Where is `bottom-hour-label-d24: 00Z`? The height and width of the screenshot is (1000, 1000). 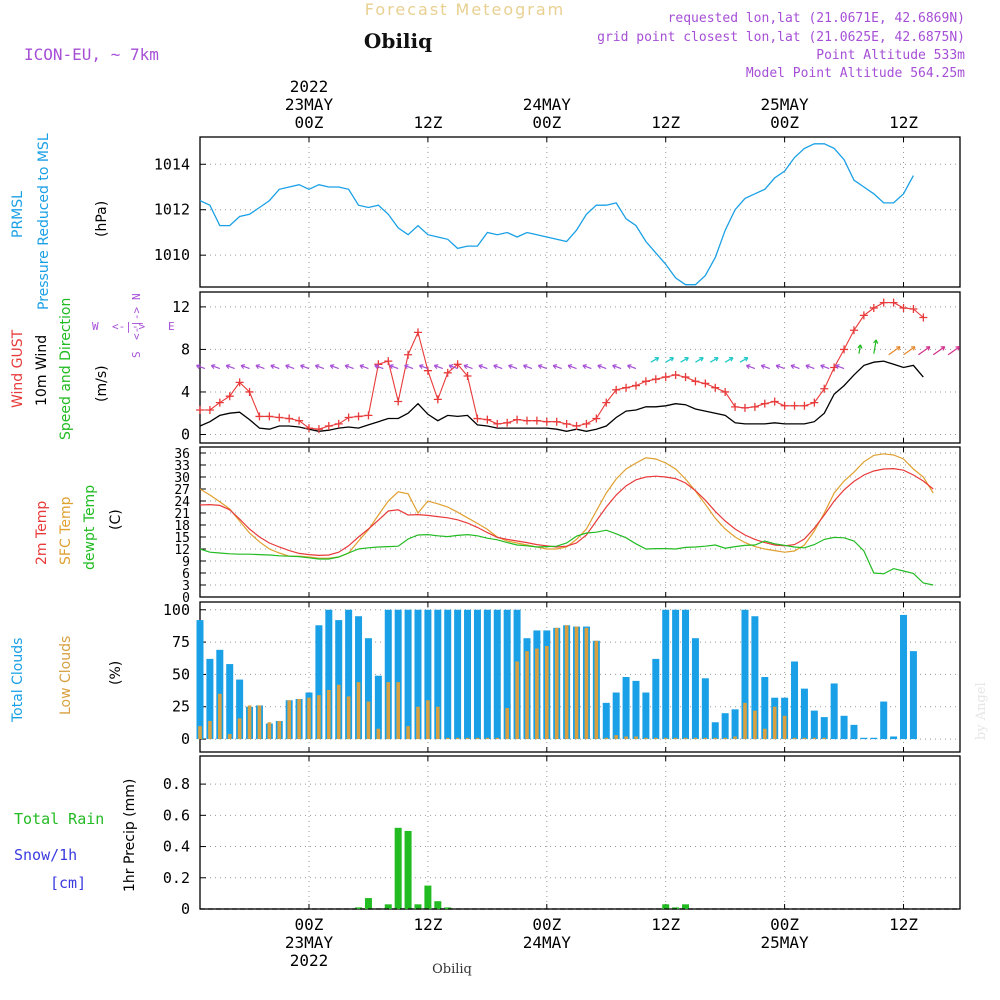 bottom-hour-label-d24: 00Z is located at coordinates (546, 924).